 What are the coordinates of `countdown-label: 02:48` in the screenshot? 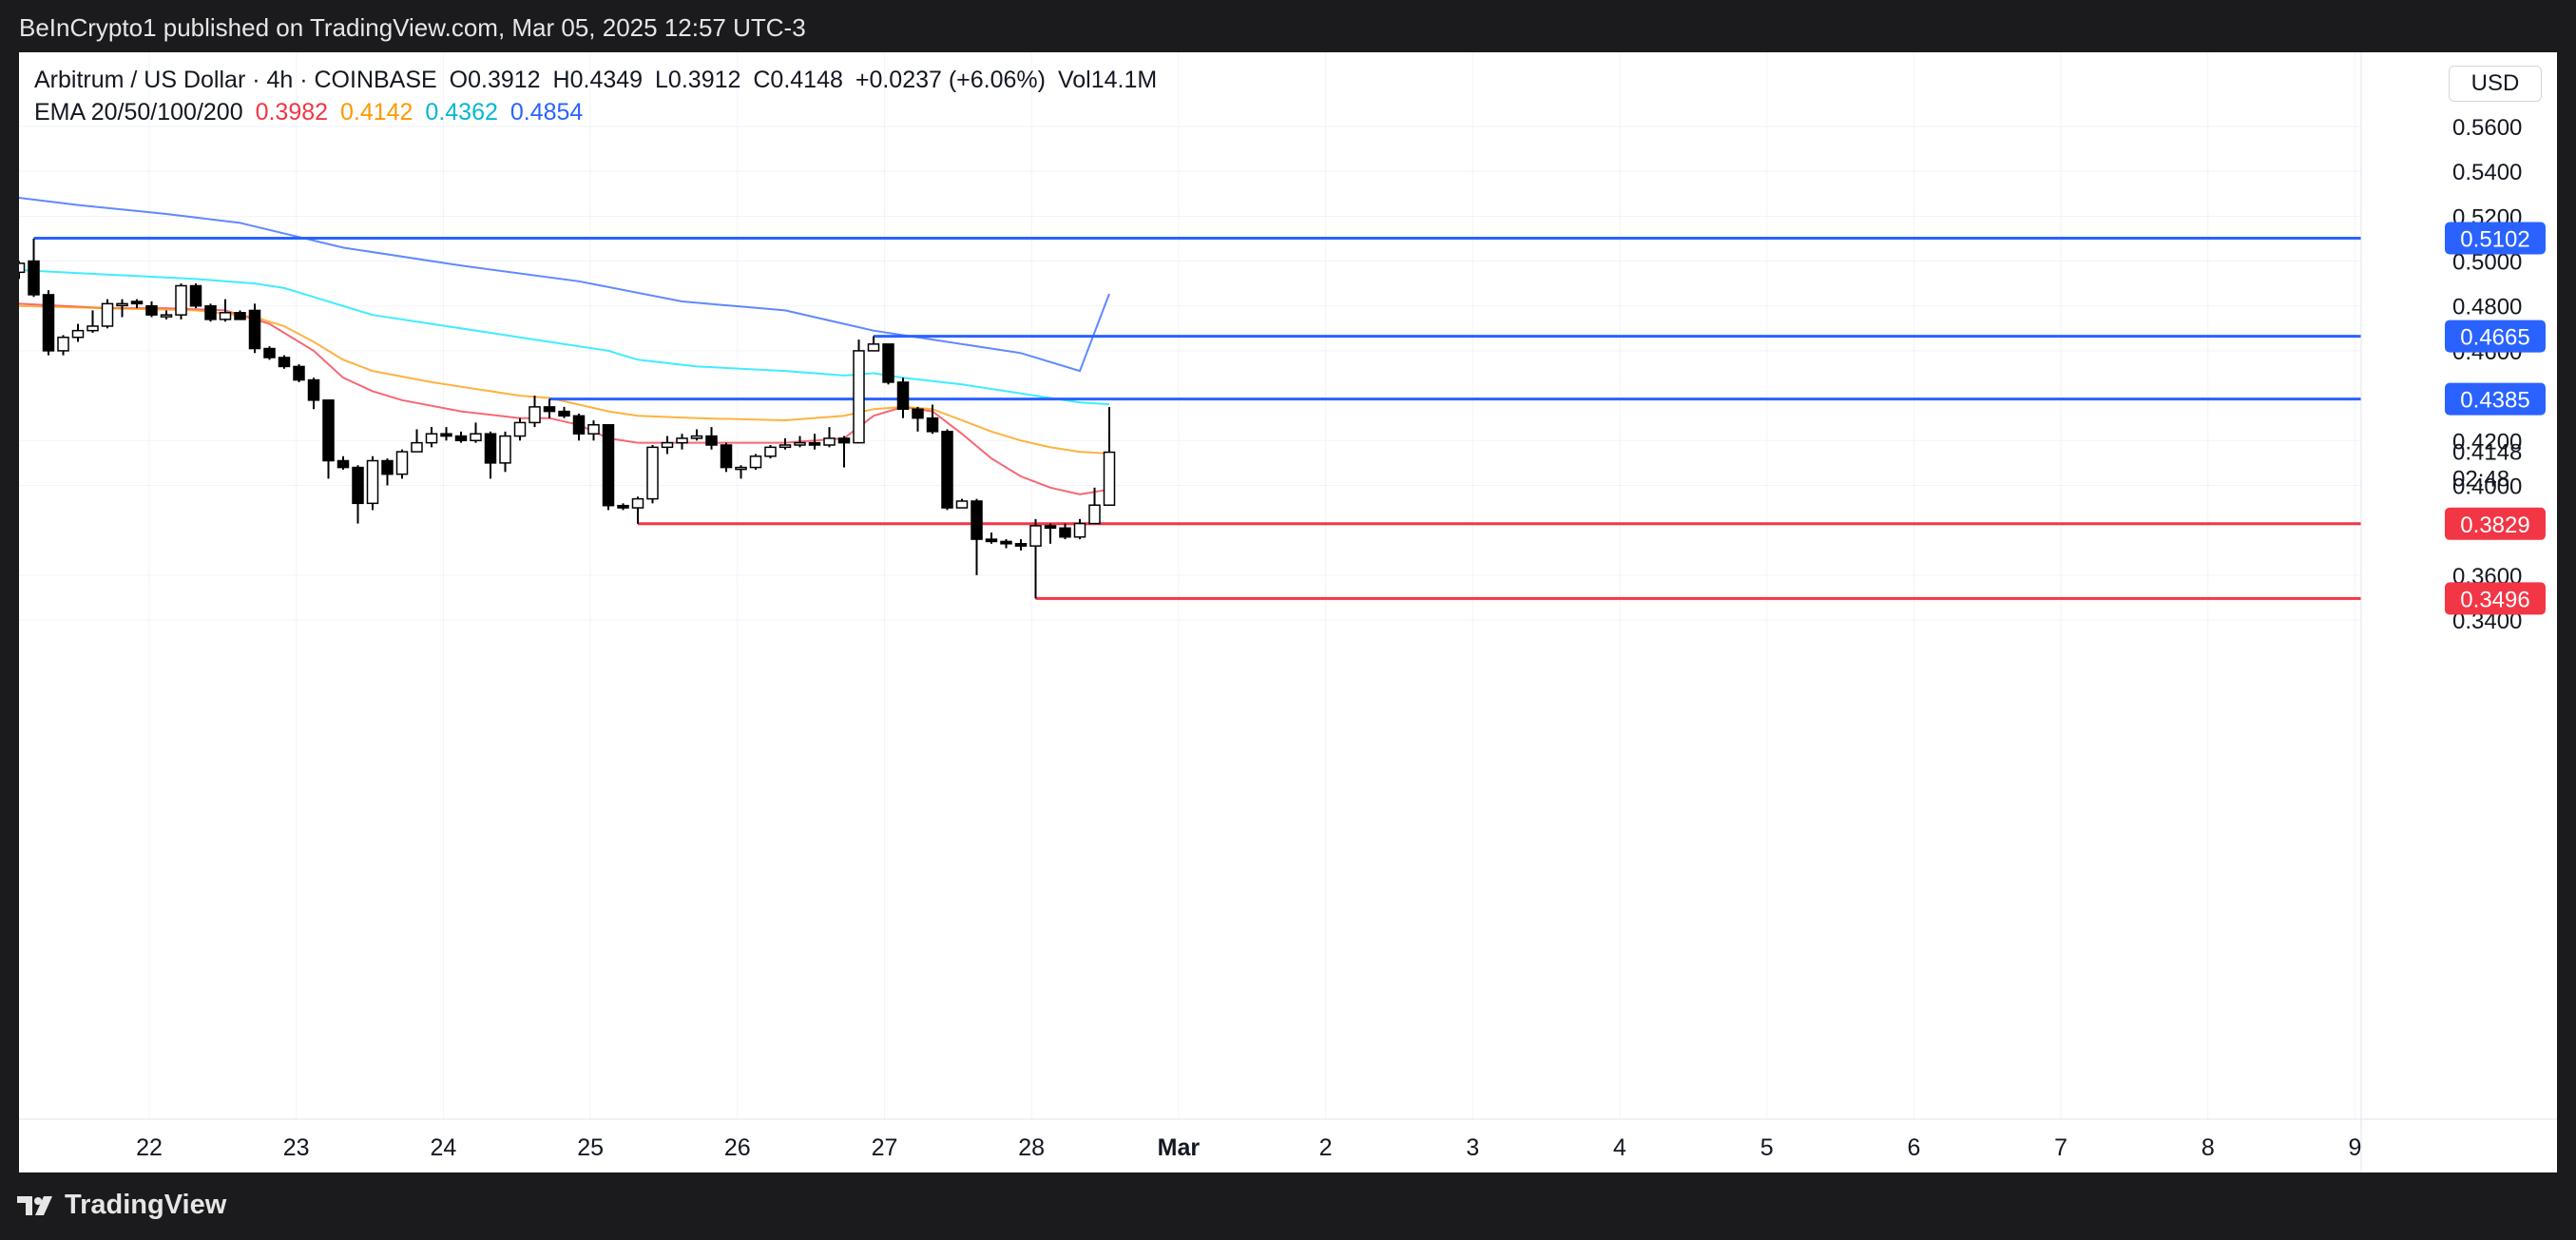 It's located at (2481, 480).